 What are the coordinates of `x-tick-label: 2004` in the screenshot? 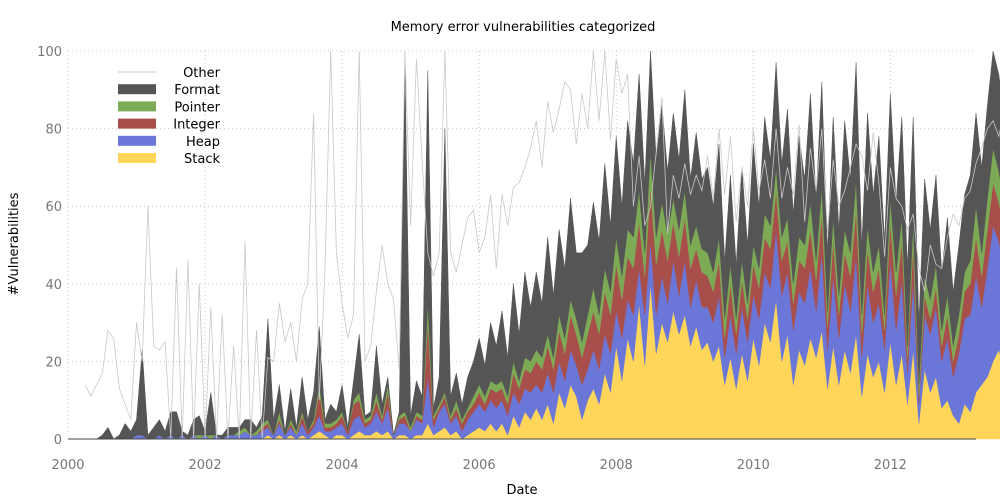 It's located at (342, 465).